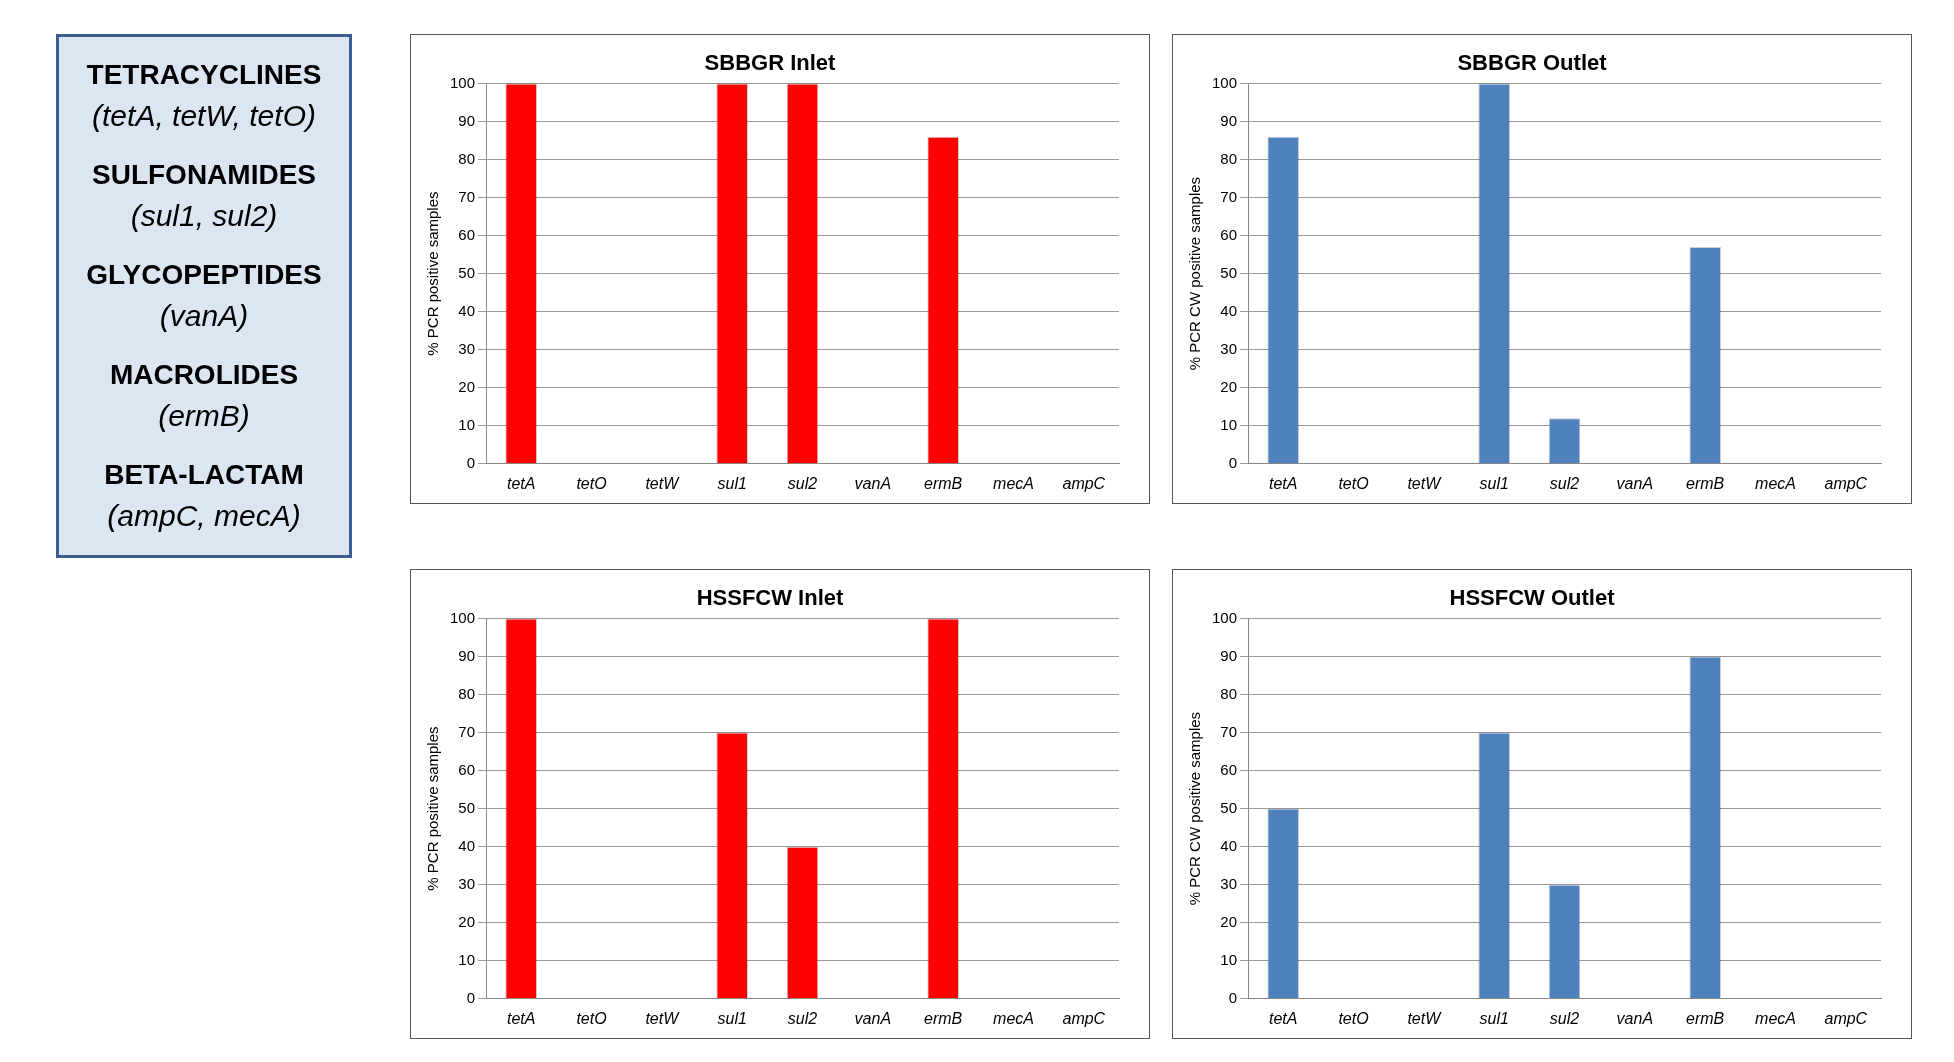 This screenshot has height=1062, width=1954. What do you see at coordinates (204, 116) in the screenshot?
I see `text: (tetA, tetW, tetO)` at bounding box center [204, 116].